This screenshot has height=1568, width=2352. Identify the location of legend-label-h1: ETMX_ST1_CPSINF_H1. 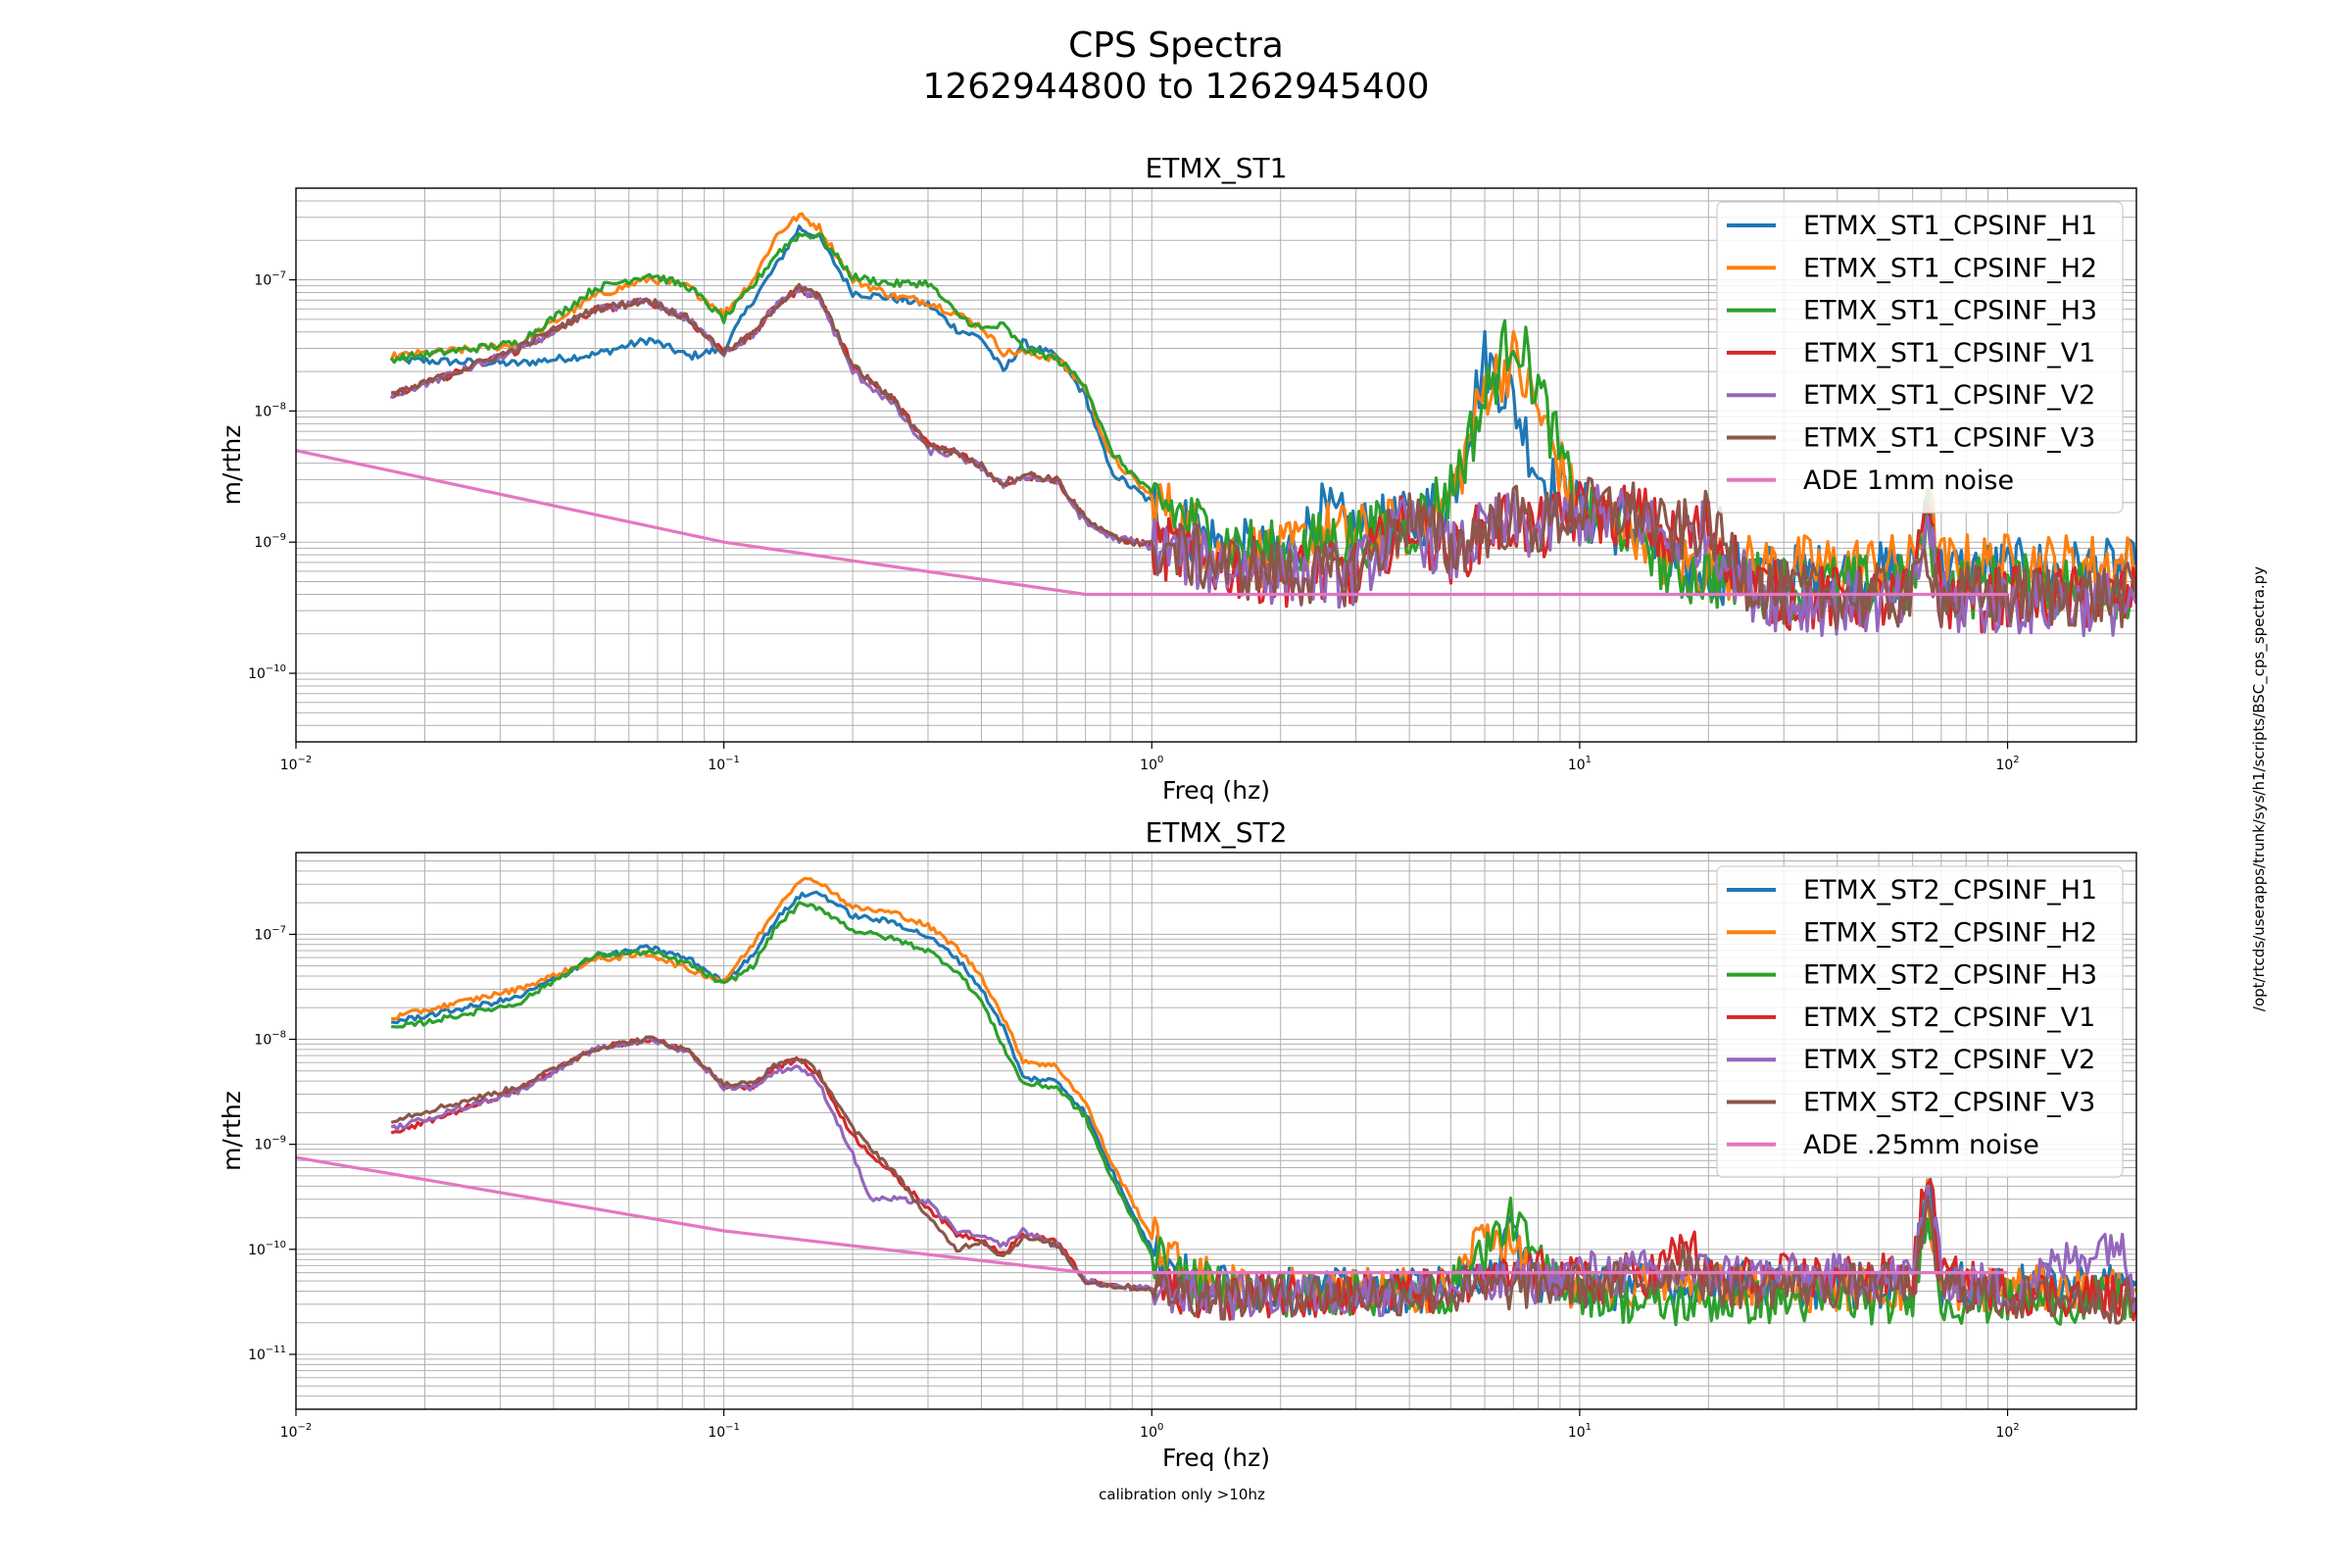
(1950, 226).